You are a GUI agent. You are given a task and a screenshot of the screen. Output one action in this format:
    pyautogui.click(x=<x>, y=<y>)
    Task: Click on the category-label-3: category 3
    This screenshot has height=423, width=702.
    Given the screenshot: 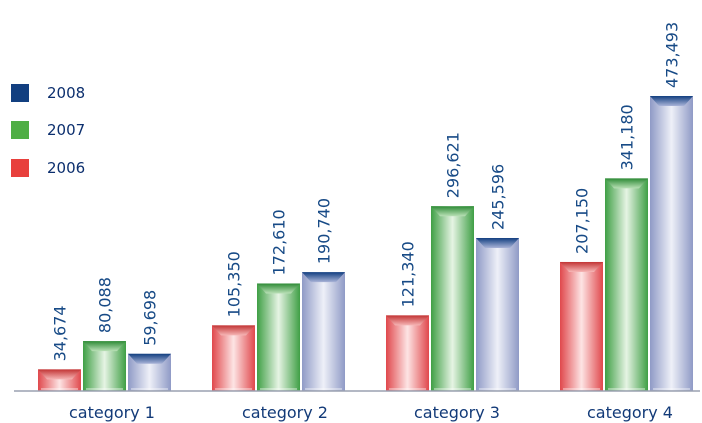 What is the action you would take?
    pyautogui.click(x=457, y=412)
    